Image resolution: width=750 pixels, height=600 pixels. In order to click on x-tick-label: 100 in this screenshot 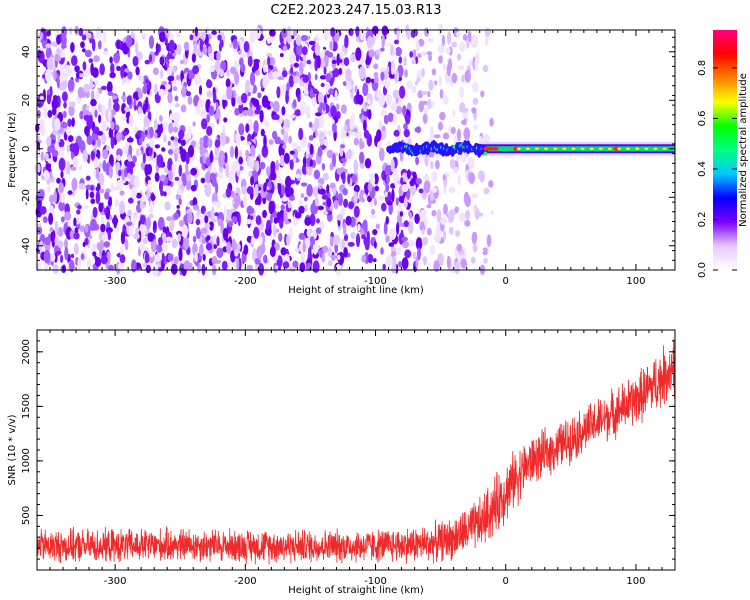, I will do `click(635, 281)`.